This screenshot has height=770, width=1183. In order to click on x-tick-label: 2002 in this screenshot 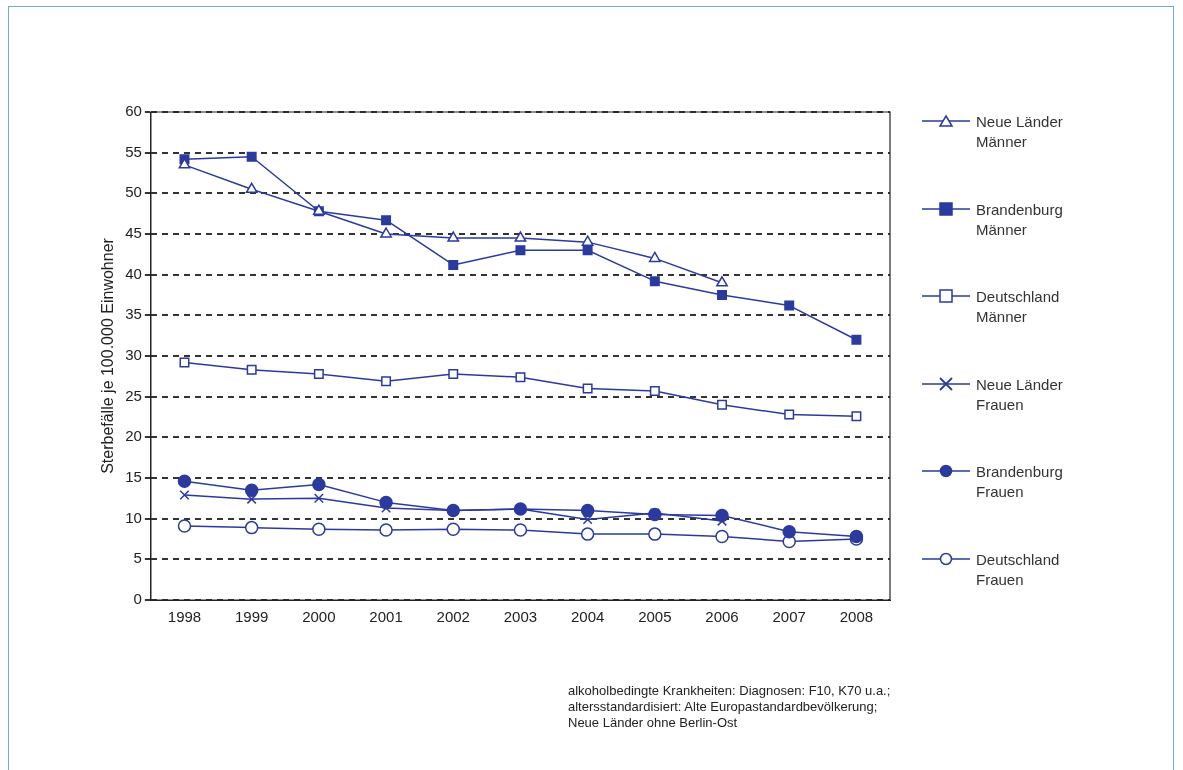, I will do `click(453, 617)`.